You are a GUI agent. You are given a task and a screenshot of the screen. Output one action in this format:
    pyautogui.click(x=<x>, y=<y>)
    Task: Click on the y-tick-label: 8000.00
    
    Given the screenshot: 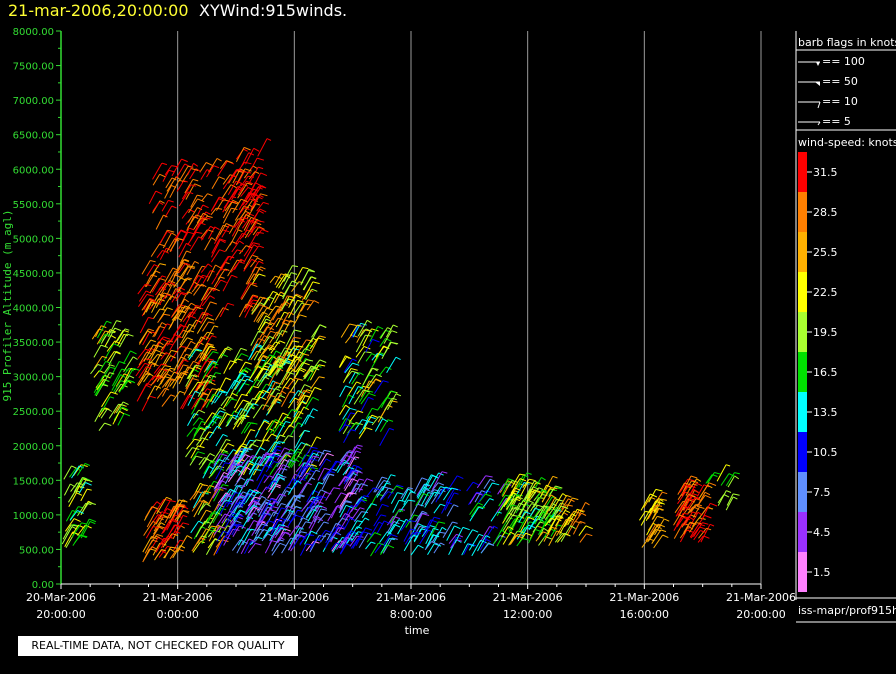 What is the action you would take?
    pyautogui.click(x=33, y=32)
    